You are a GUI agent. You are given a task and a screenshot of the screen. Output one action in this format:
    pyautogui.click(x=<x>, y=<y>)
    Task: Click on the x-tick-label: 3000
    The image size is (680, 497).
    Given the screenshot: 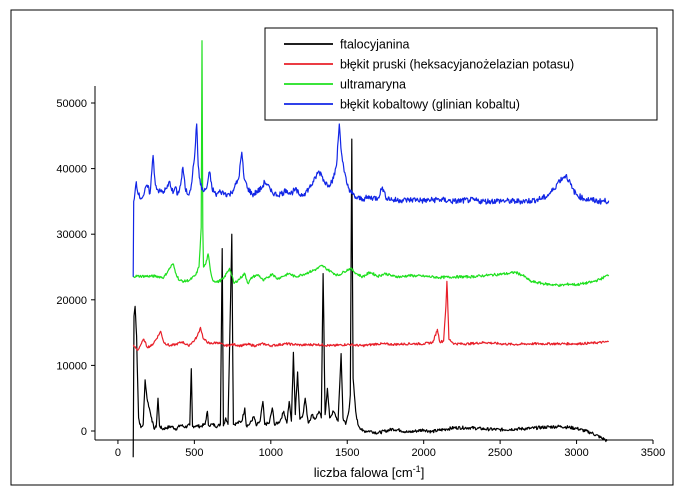 What is the action you would take?
    pyautogui.click(x=576, y=453)
    